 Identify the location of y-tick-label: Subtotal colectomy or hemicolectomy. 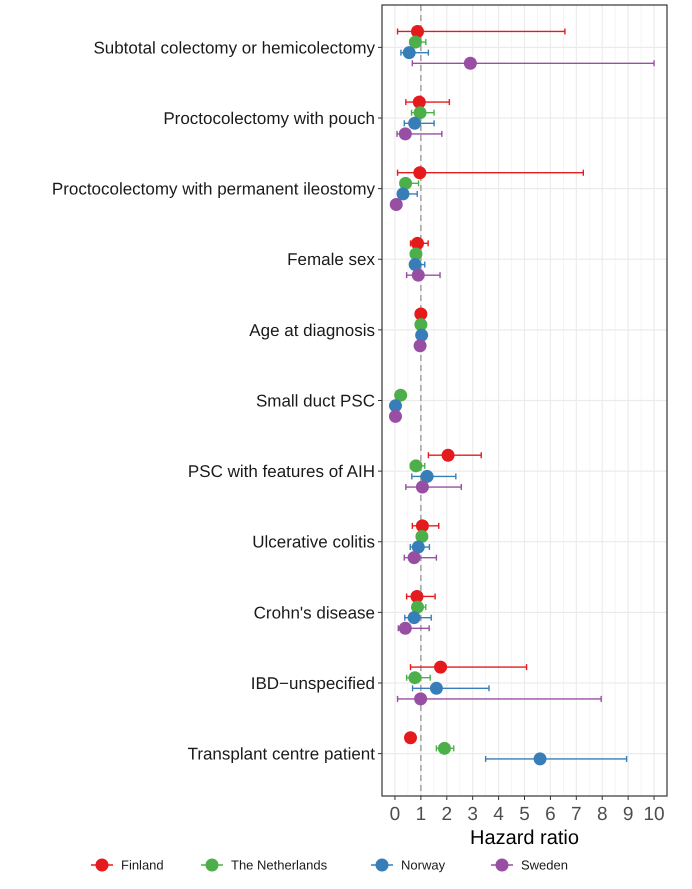
(234, 48).